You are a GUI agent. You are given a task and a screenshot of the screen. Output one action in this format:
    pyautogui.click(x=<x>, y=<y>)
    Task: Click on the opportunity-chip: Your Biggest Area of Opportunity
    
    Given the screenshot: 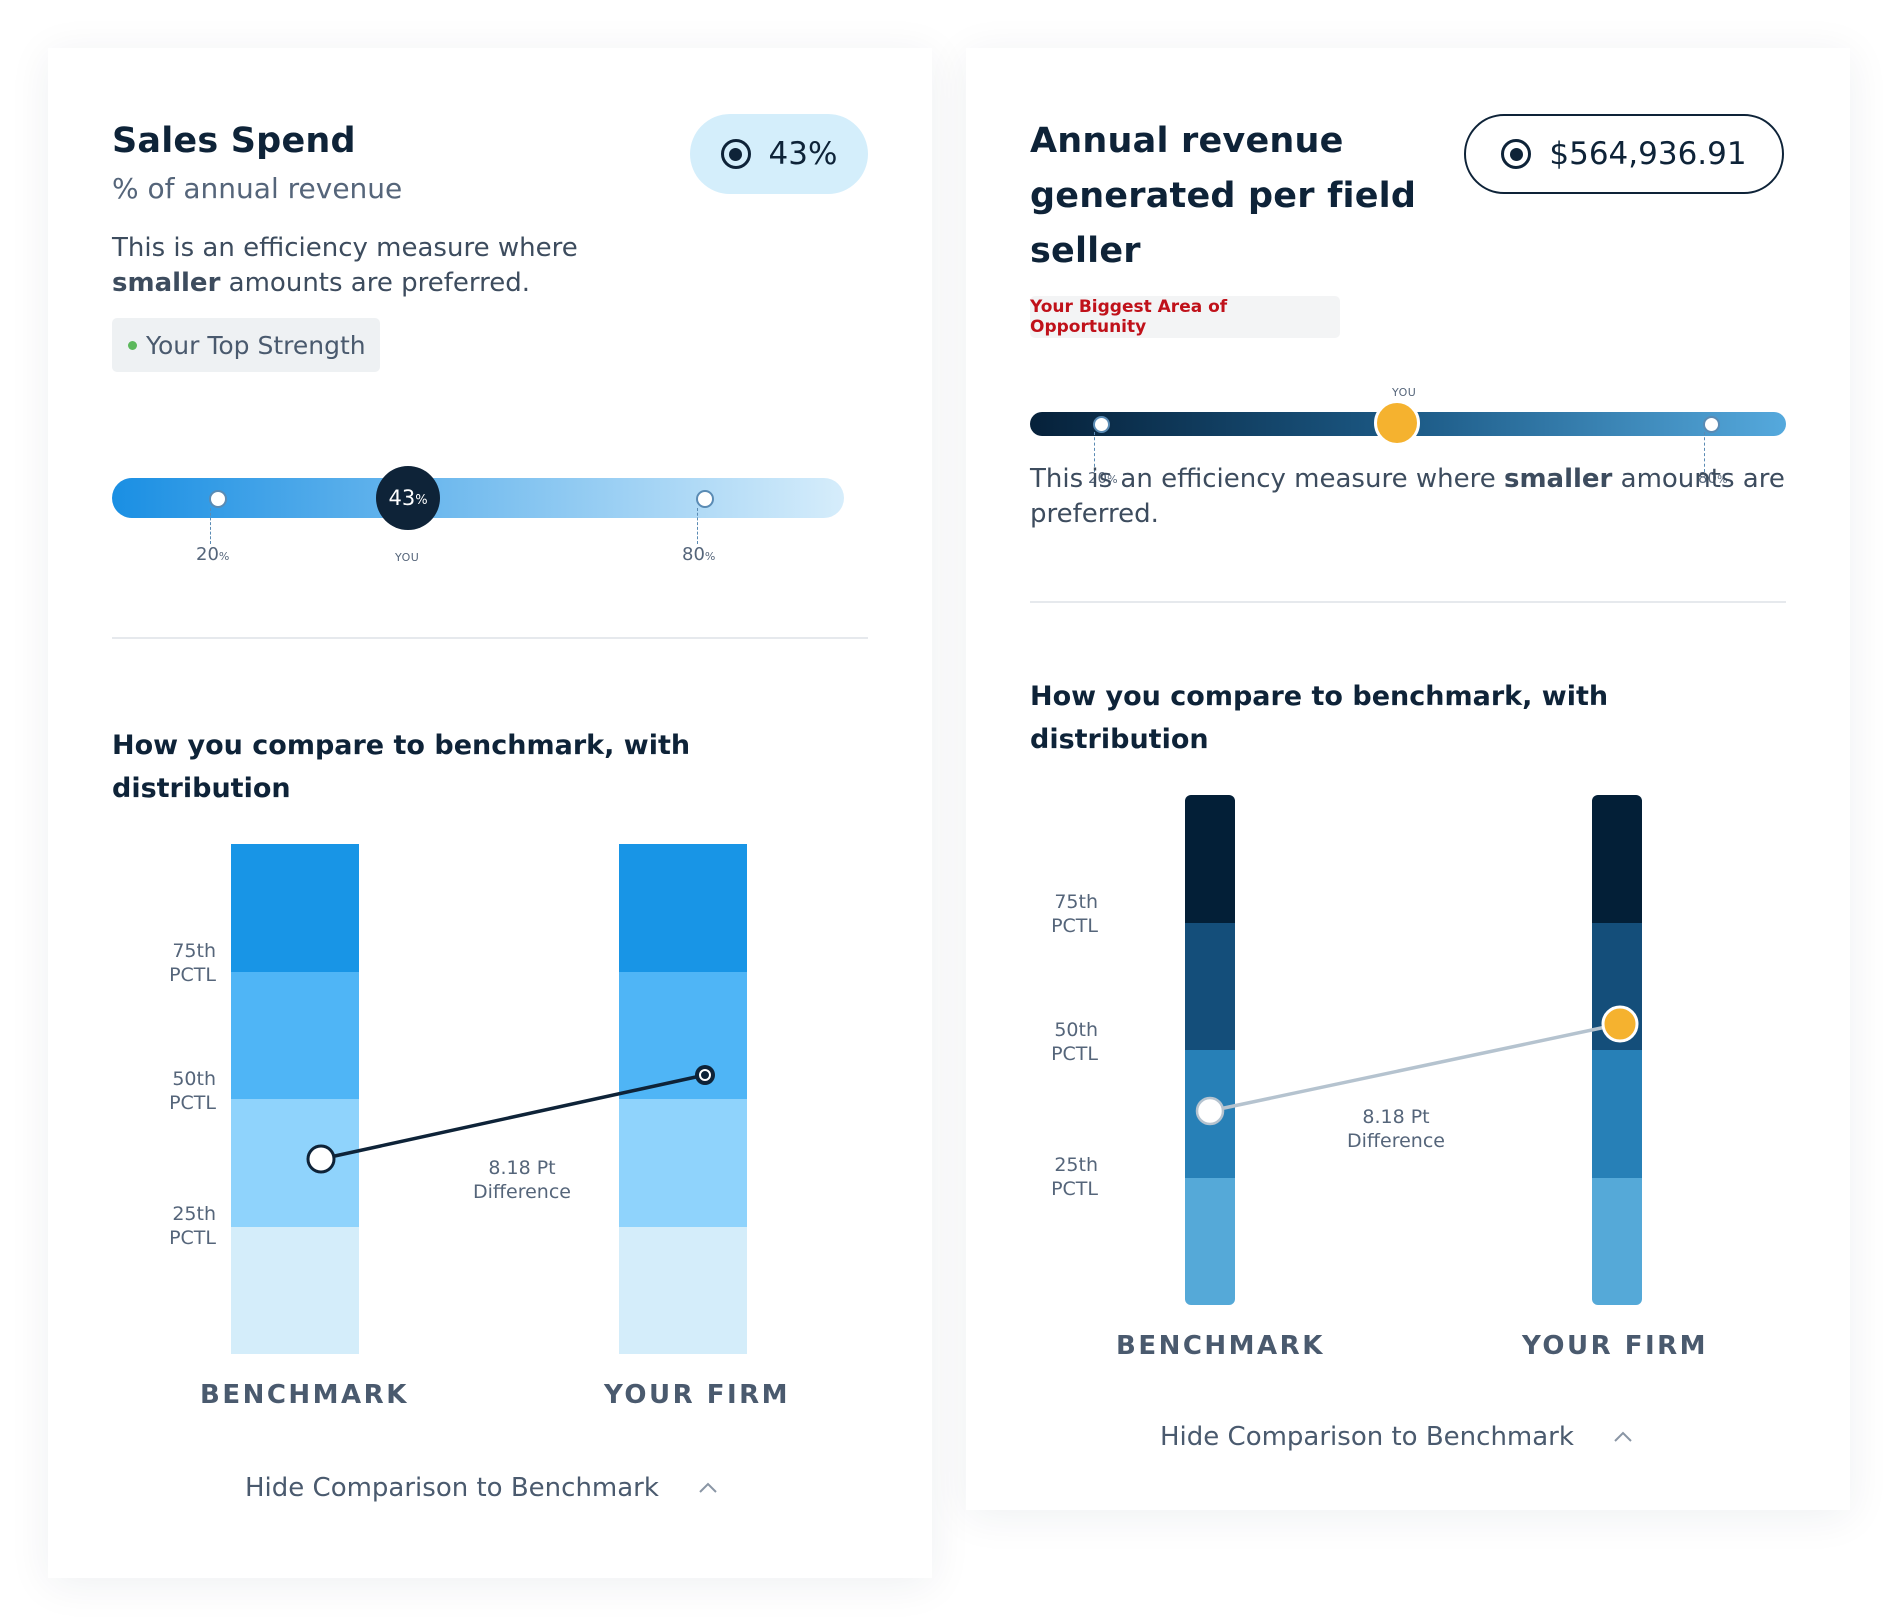 What is the action you would take?
    pyautogui.click(x=1185, y=317)
    